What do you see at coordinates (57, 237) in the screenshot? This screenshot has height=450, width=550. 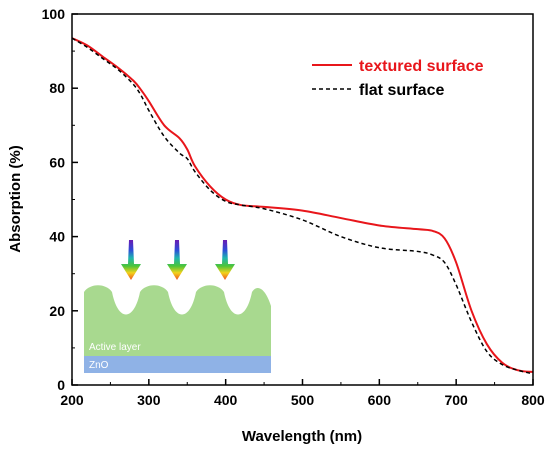 I see `y-tick-label: 40` at bounding box center [57, 237].